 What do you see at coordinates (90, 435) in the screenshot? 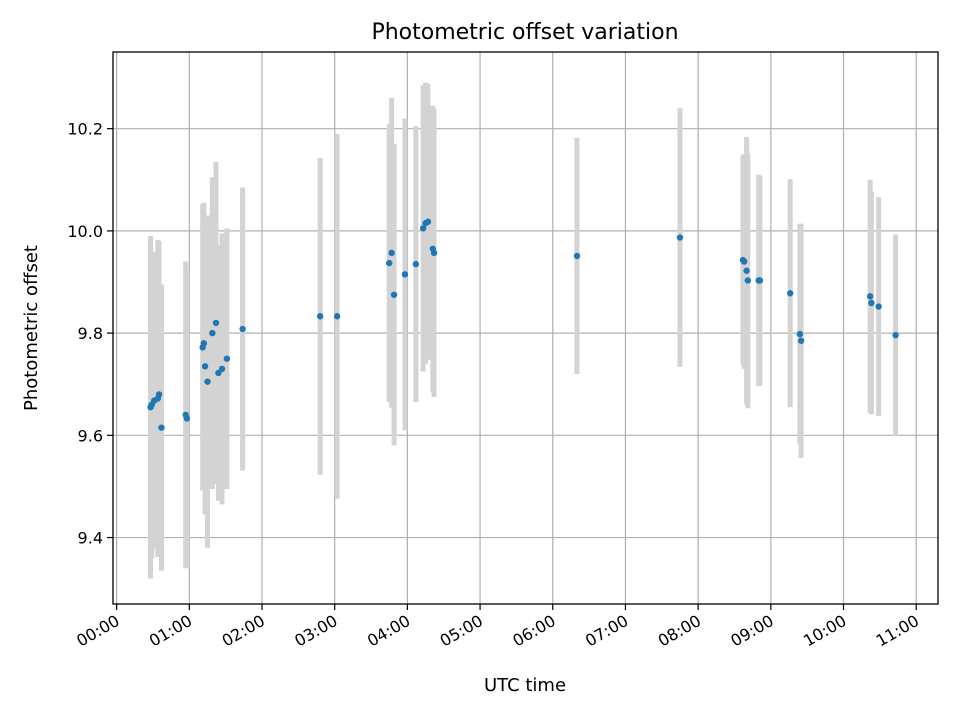
I see `y-tick-label: 9.6` at bounding box center [90, 435].